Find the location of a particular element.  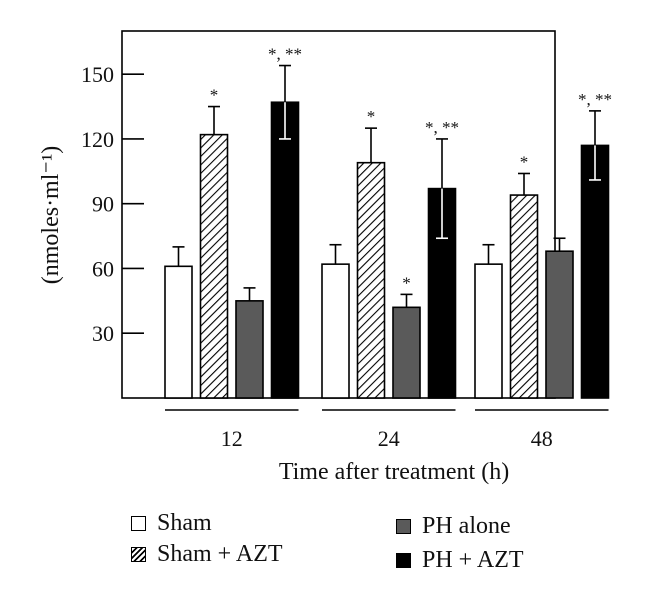

x-tick-label-48: 48 is located at coordinates (542, 438).